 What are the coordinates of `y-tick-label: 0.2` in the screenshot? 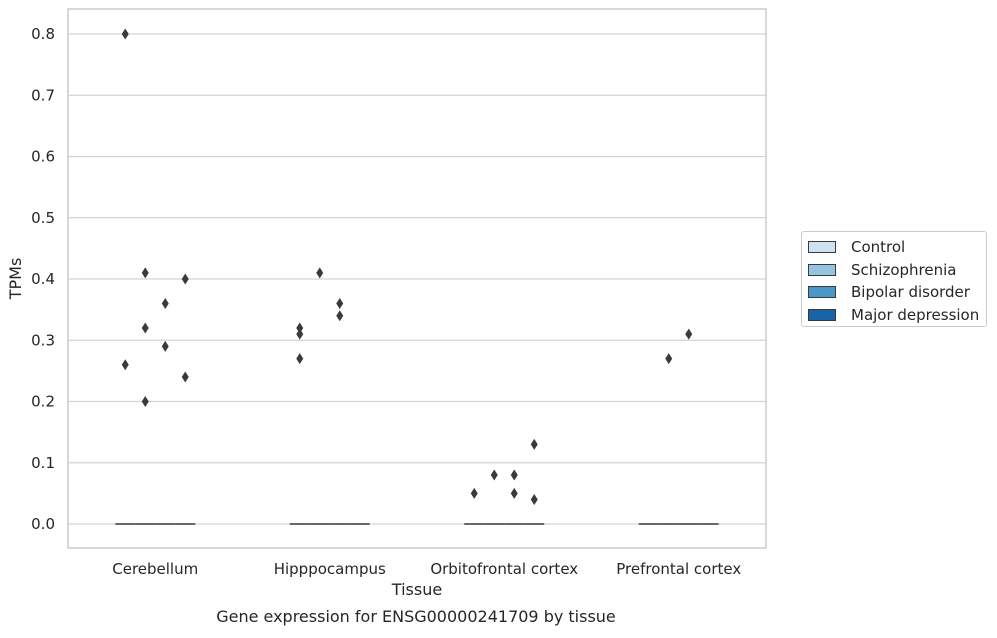 It's located at (43, 402).